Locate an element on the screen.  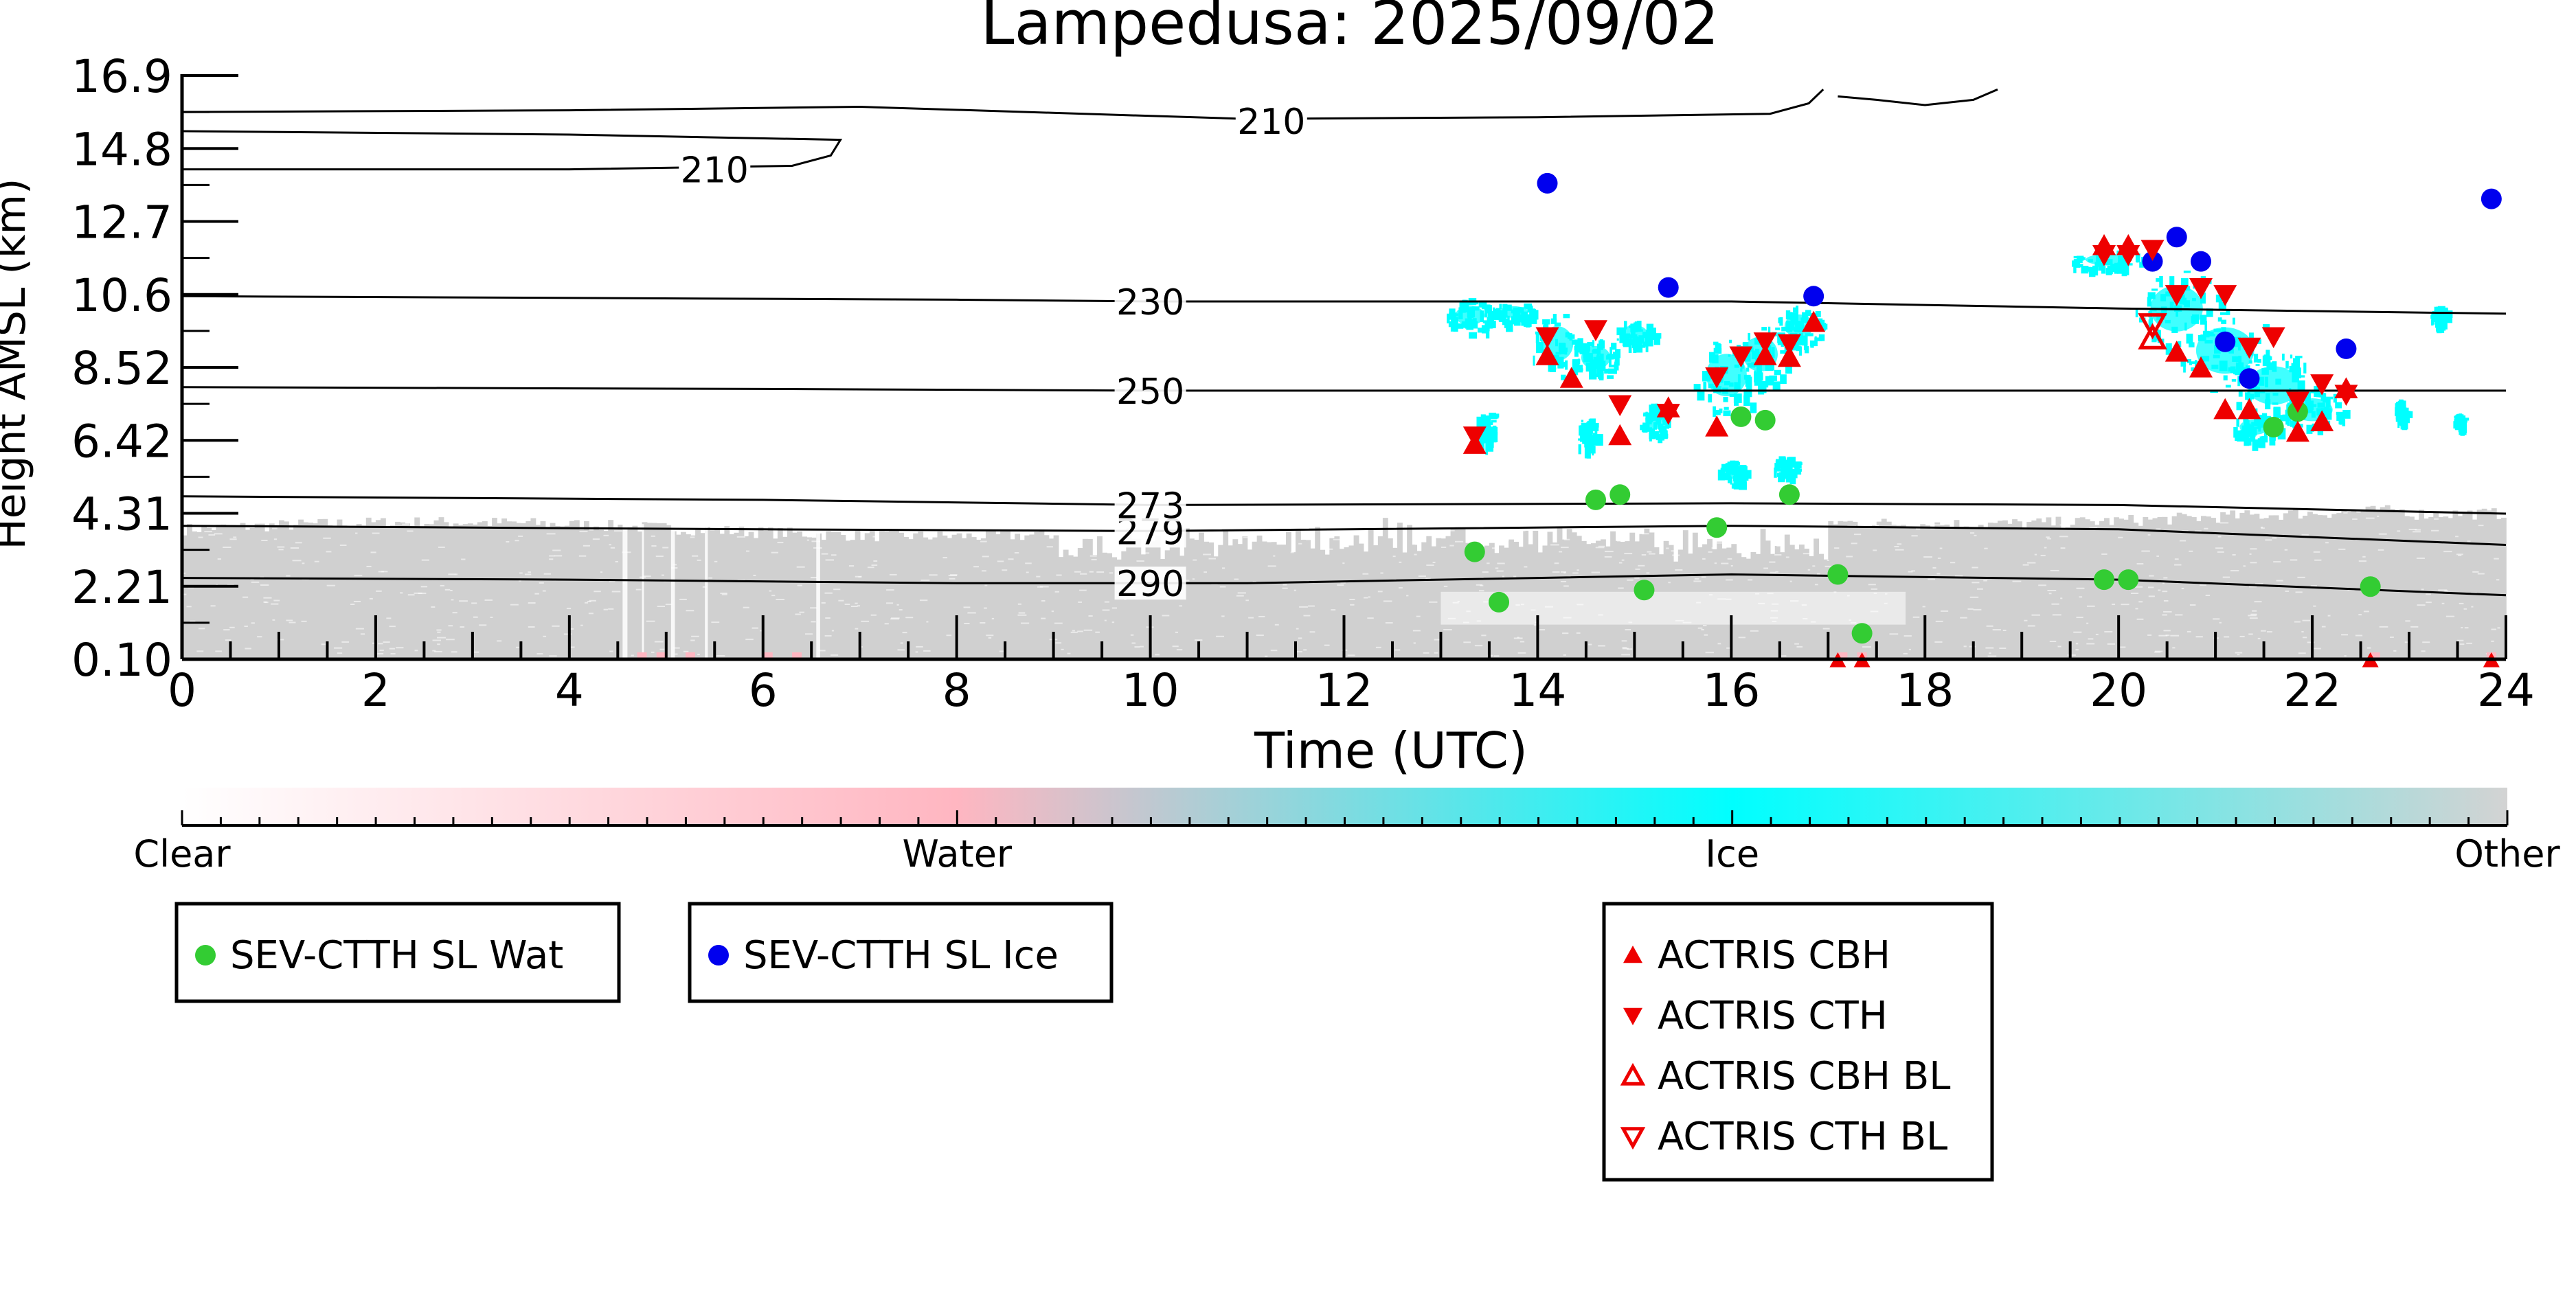
sev-ctth-sl-wat-marker is located at coordinates (1789, 495).